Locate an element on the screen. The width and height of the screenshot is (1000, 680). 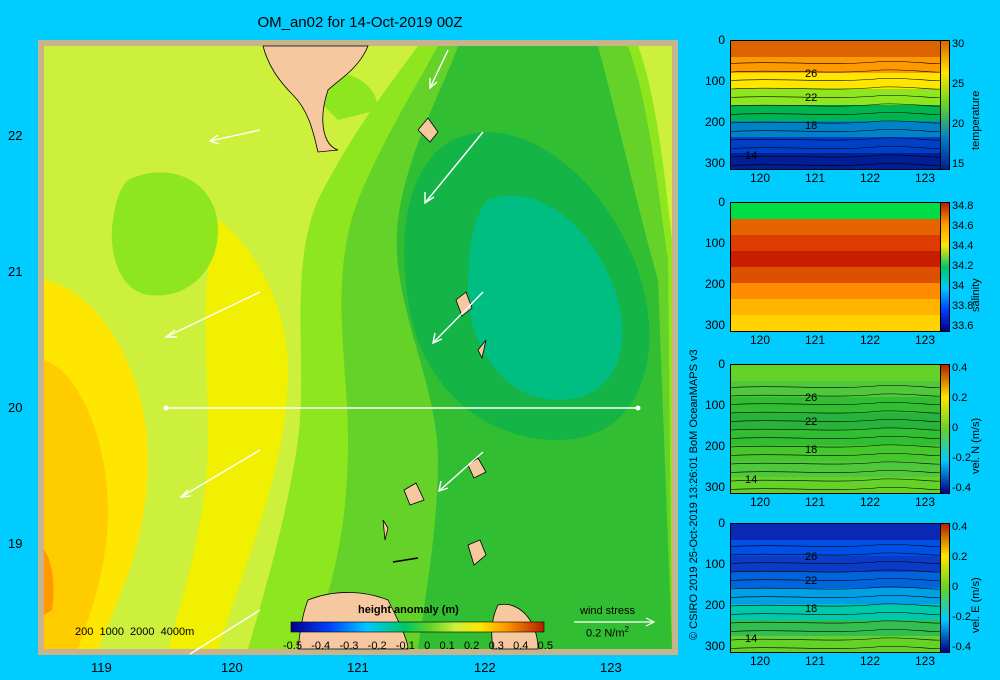
cbar-tick: 34.2 is located at coordinates (963, 266).